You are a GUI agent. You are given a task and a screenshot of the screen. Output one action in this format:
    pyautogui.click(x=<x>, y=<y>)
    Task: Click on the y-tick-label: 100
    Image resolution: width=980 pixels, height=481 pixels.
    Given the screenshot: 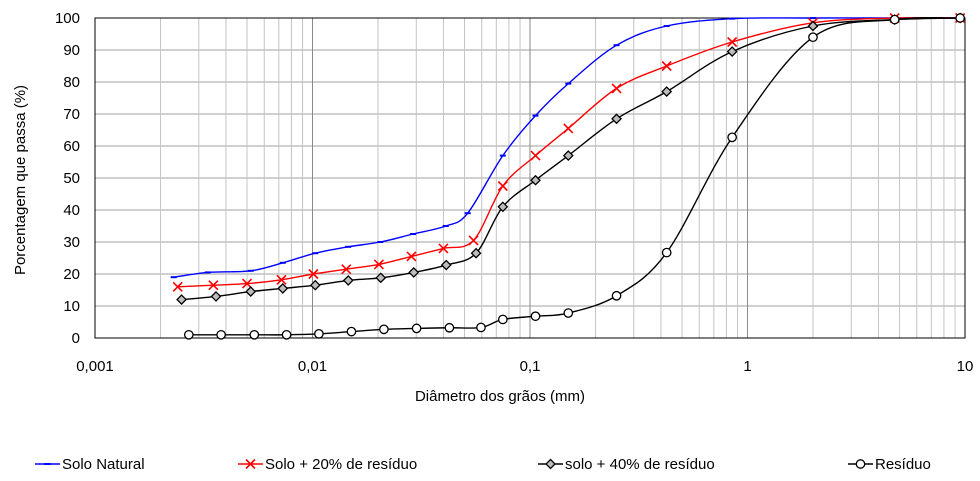 What is the action you would take?
    pyautogui.click(x=67, y=18)
    